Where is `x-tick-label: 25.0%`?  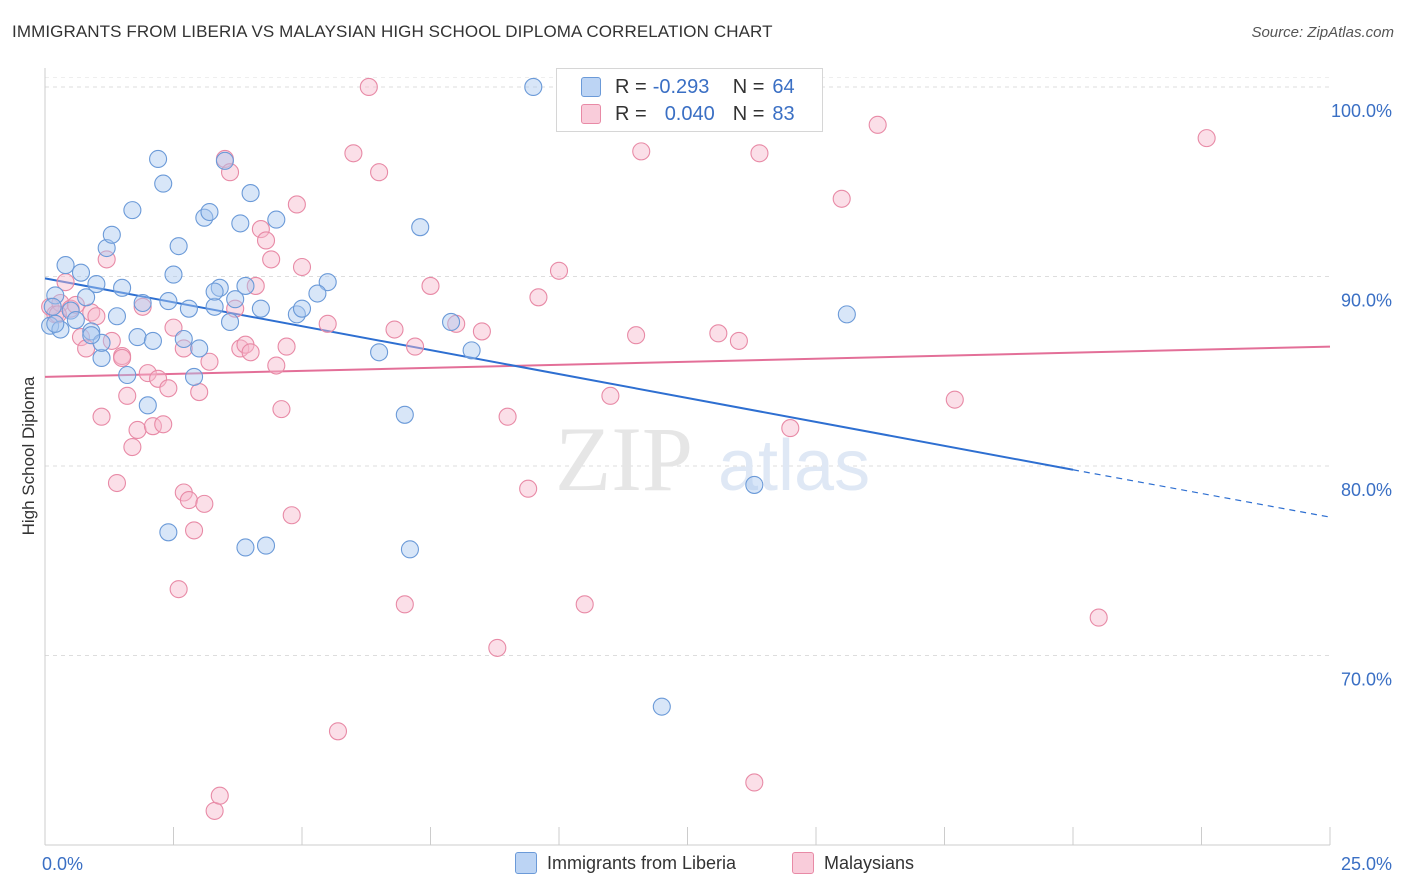
x-tick-label: 25.0% is located at coordinates (1366, 864).